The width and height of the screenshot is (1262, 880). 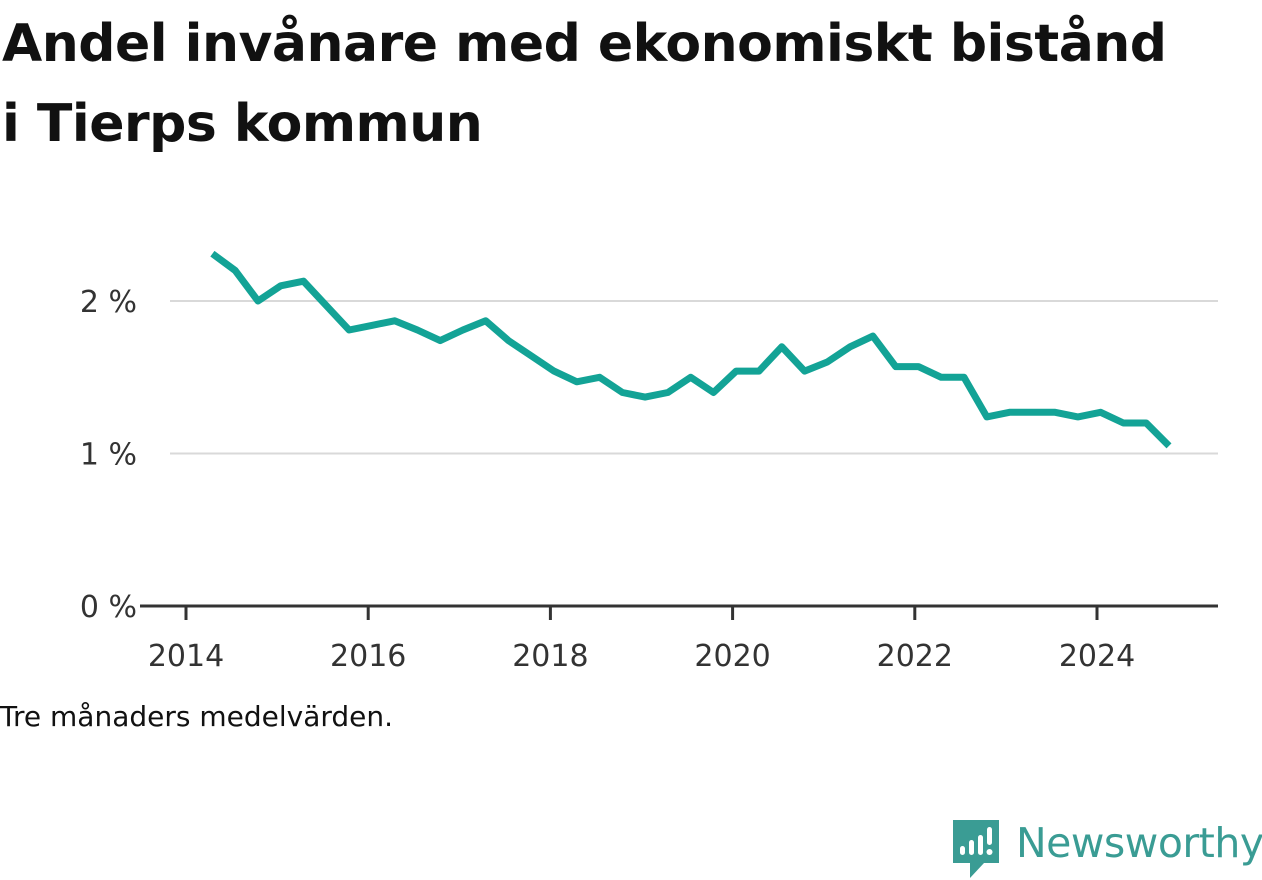 What do you see at coordinates (1139, 843) in the screenshot?
I see `brand-name: Newsworthy` at bounding box center [1139, 843].